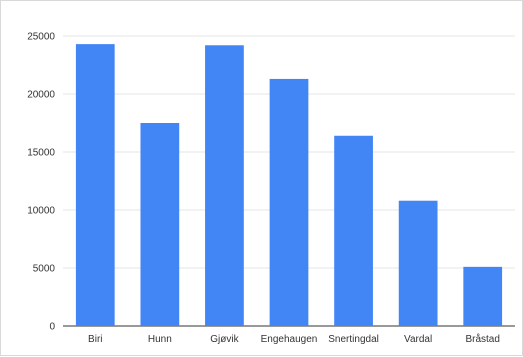 The height and width of the screenshot is (357, 523). Describe the element at coordinates (224, 339) in the screenshot. I see `x-tick-label: Gjøvik` at that location.